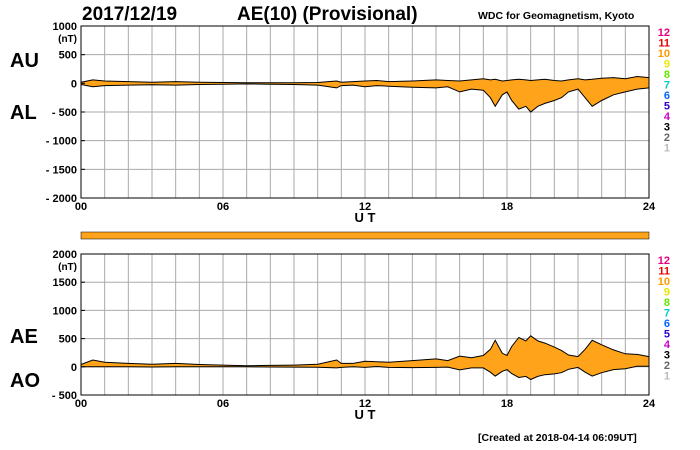 This screenshot has width=700, height=450. What do you see at coordinates (25, 381) in the screenshot?
I see `ao-label: AO` at bounding box center [25, 381].